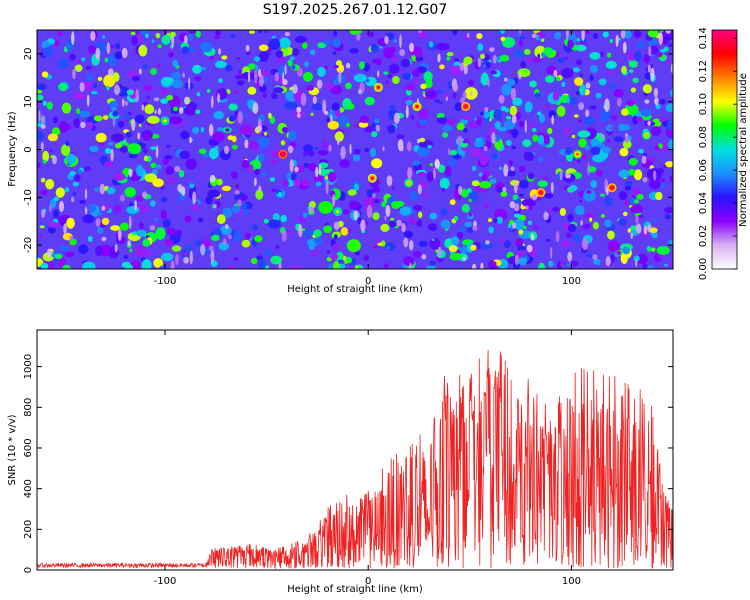  Describe the element at coordinates (28, 101) in the screenshot. I see `y-tick-label: 10` at that location.